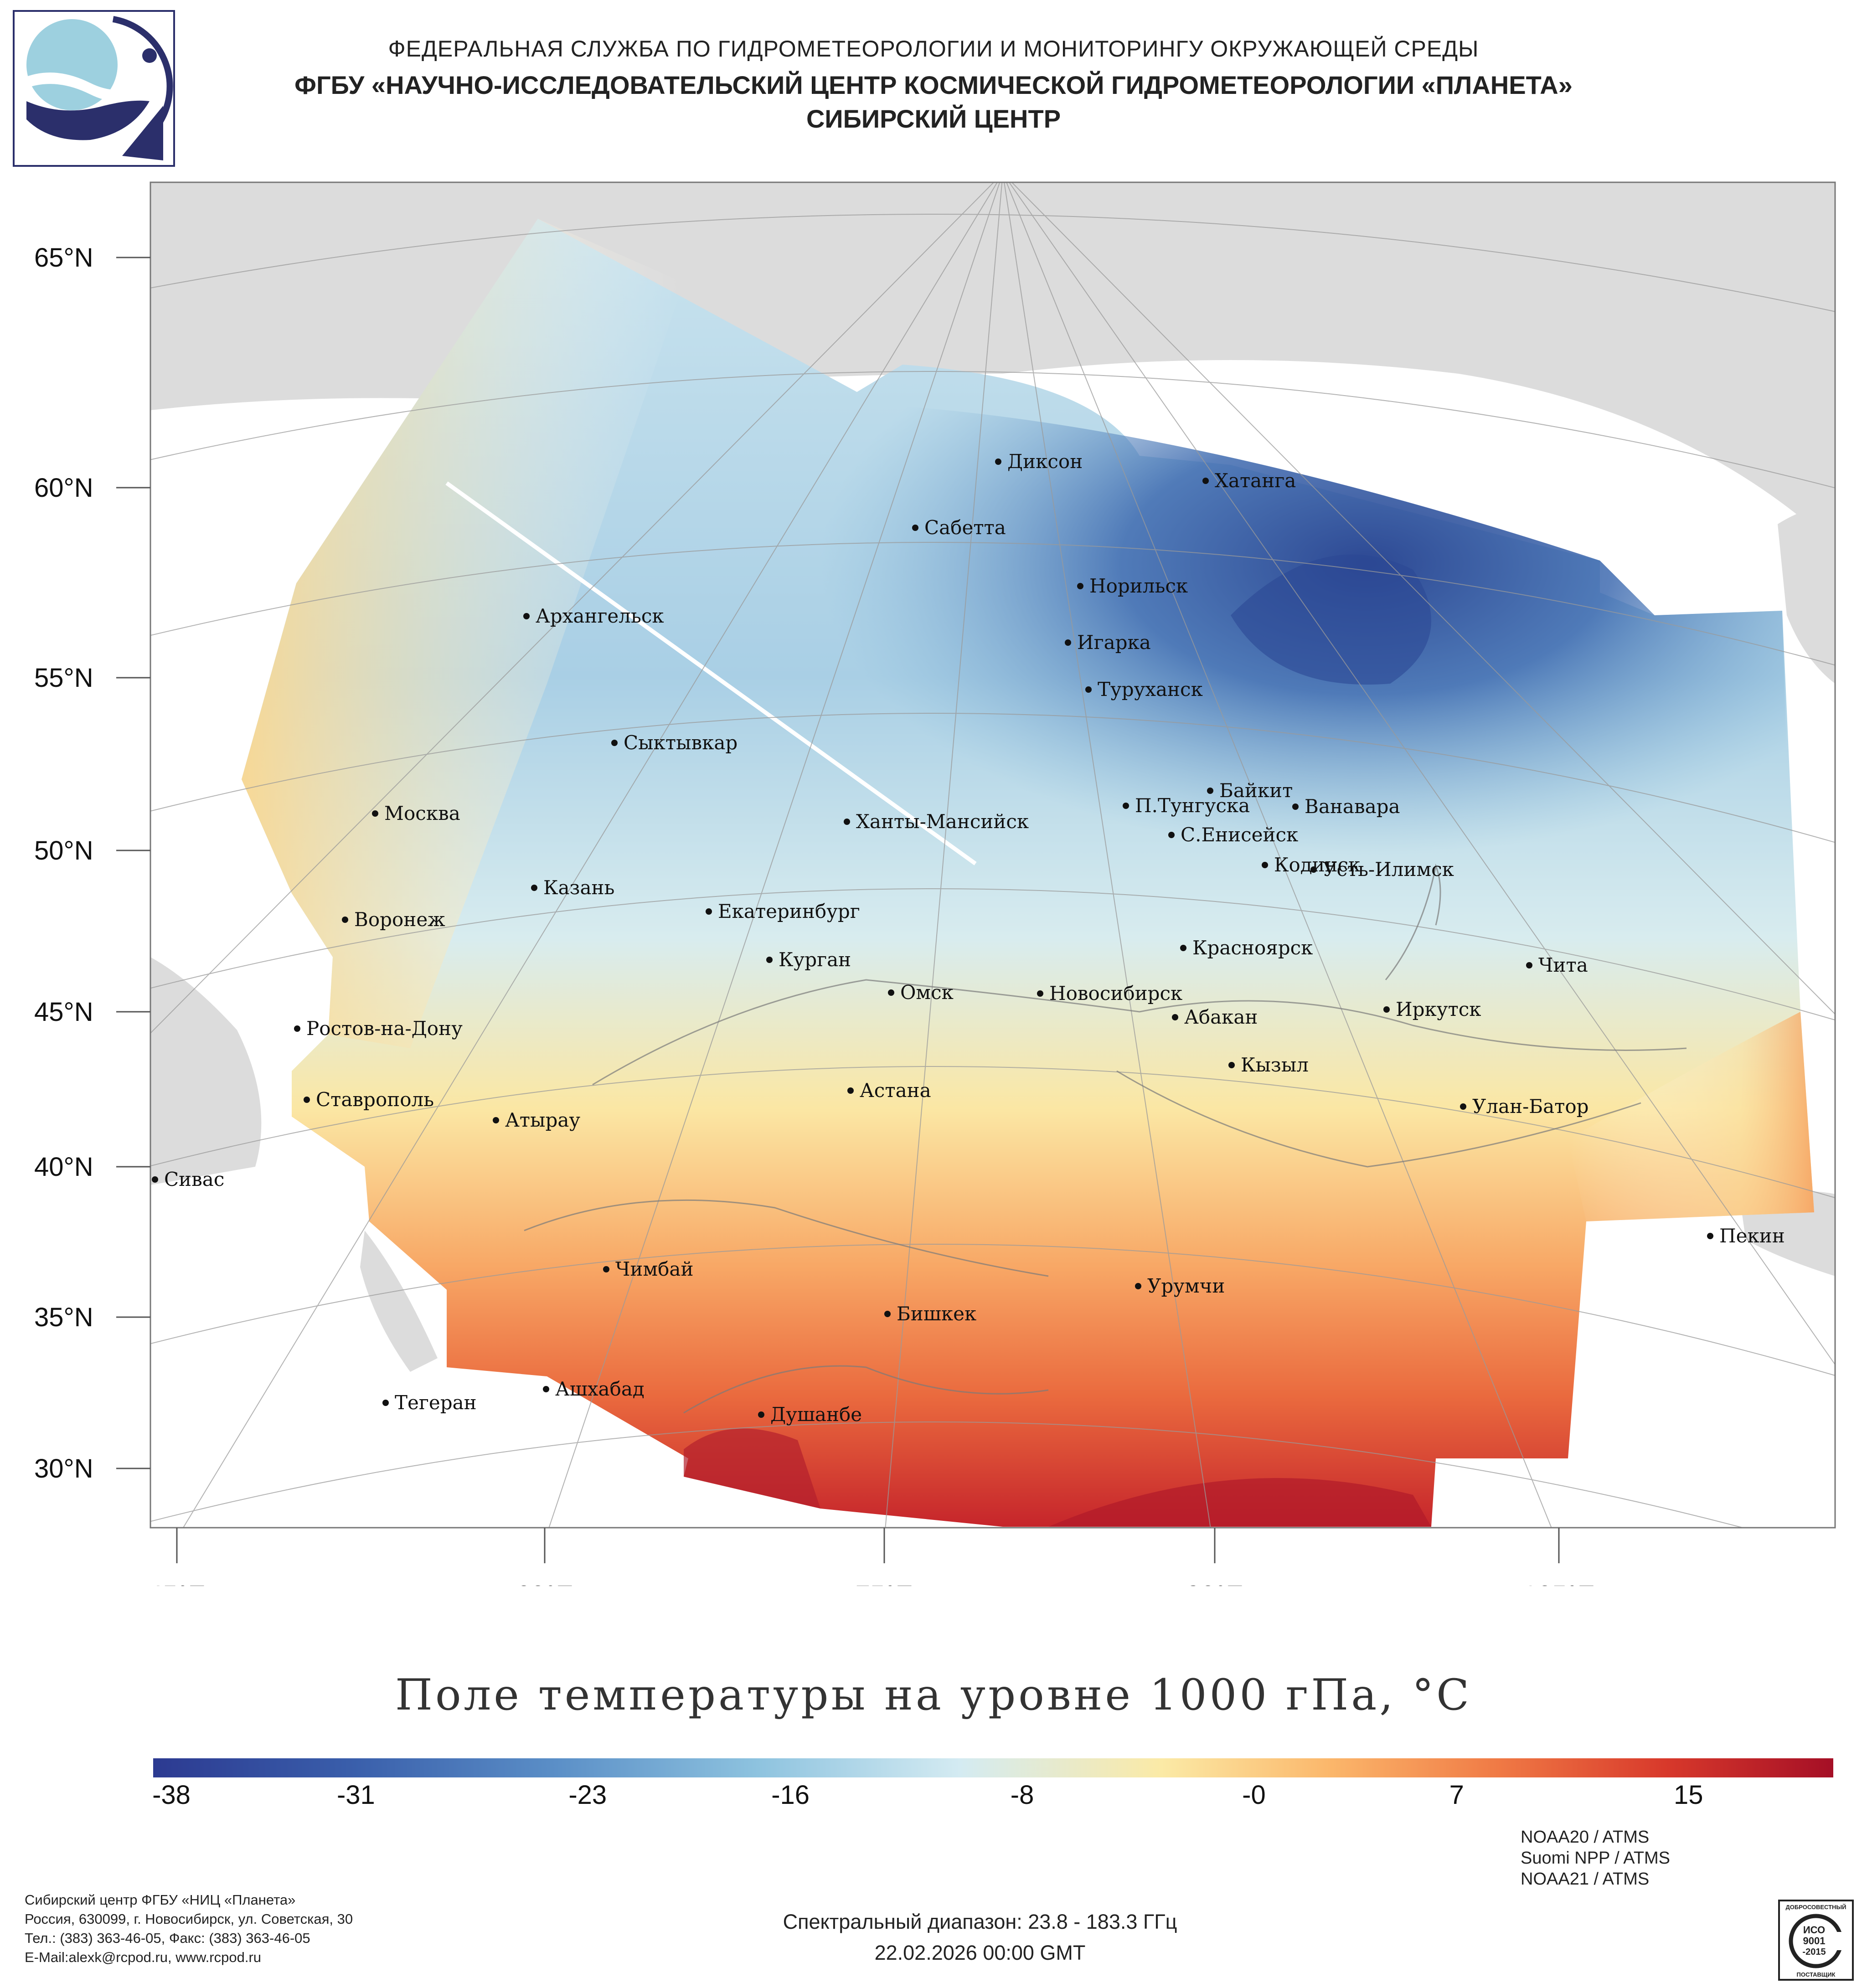 This screenshot has width=1867, height=1988. I want to click on planeta-logo, so click(94, 88).